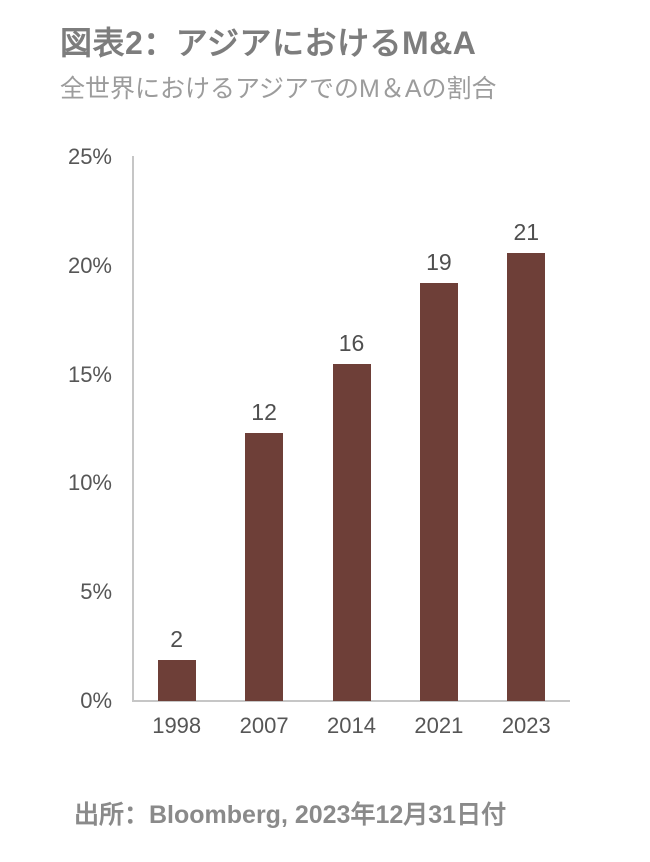 The width and height of the screenshot is (650, 862). What do you see at coordinates (264, 567) in the screenshot?
I see `bar-2007` at bounding box center [264, 567].